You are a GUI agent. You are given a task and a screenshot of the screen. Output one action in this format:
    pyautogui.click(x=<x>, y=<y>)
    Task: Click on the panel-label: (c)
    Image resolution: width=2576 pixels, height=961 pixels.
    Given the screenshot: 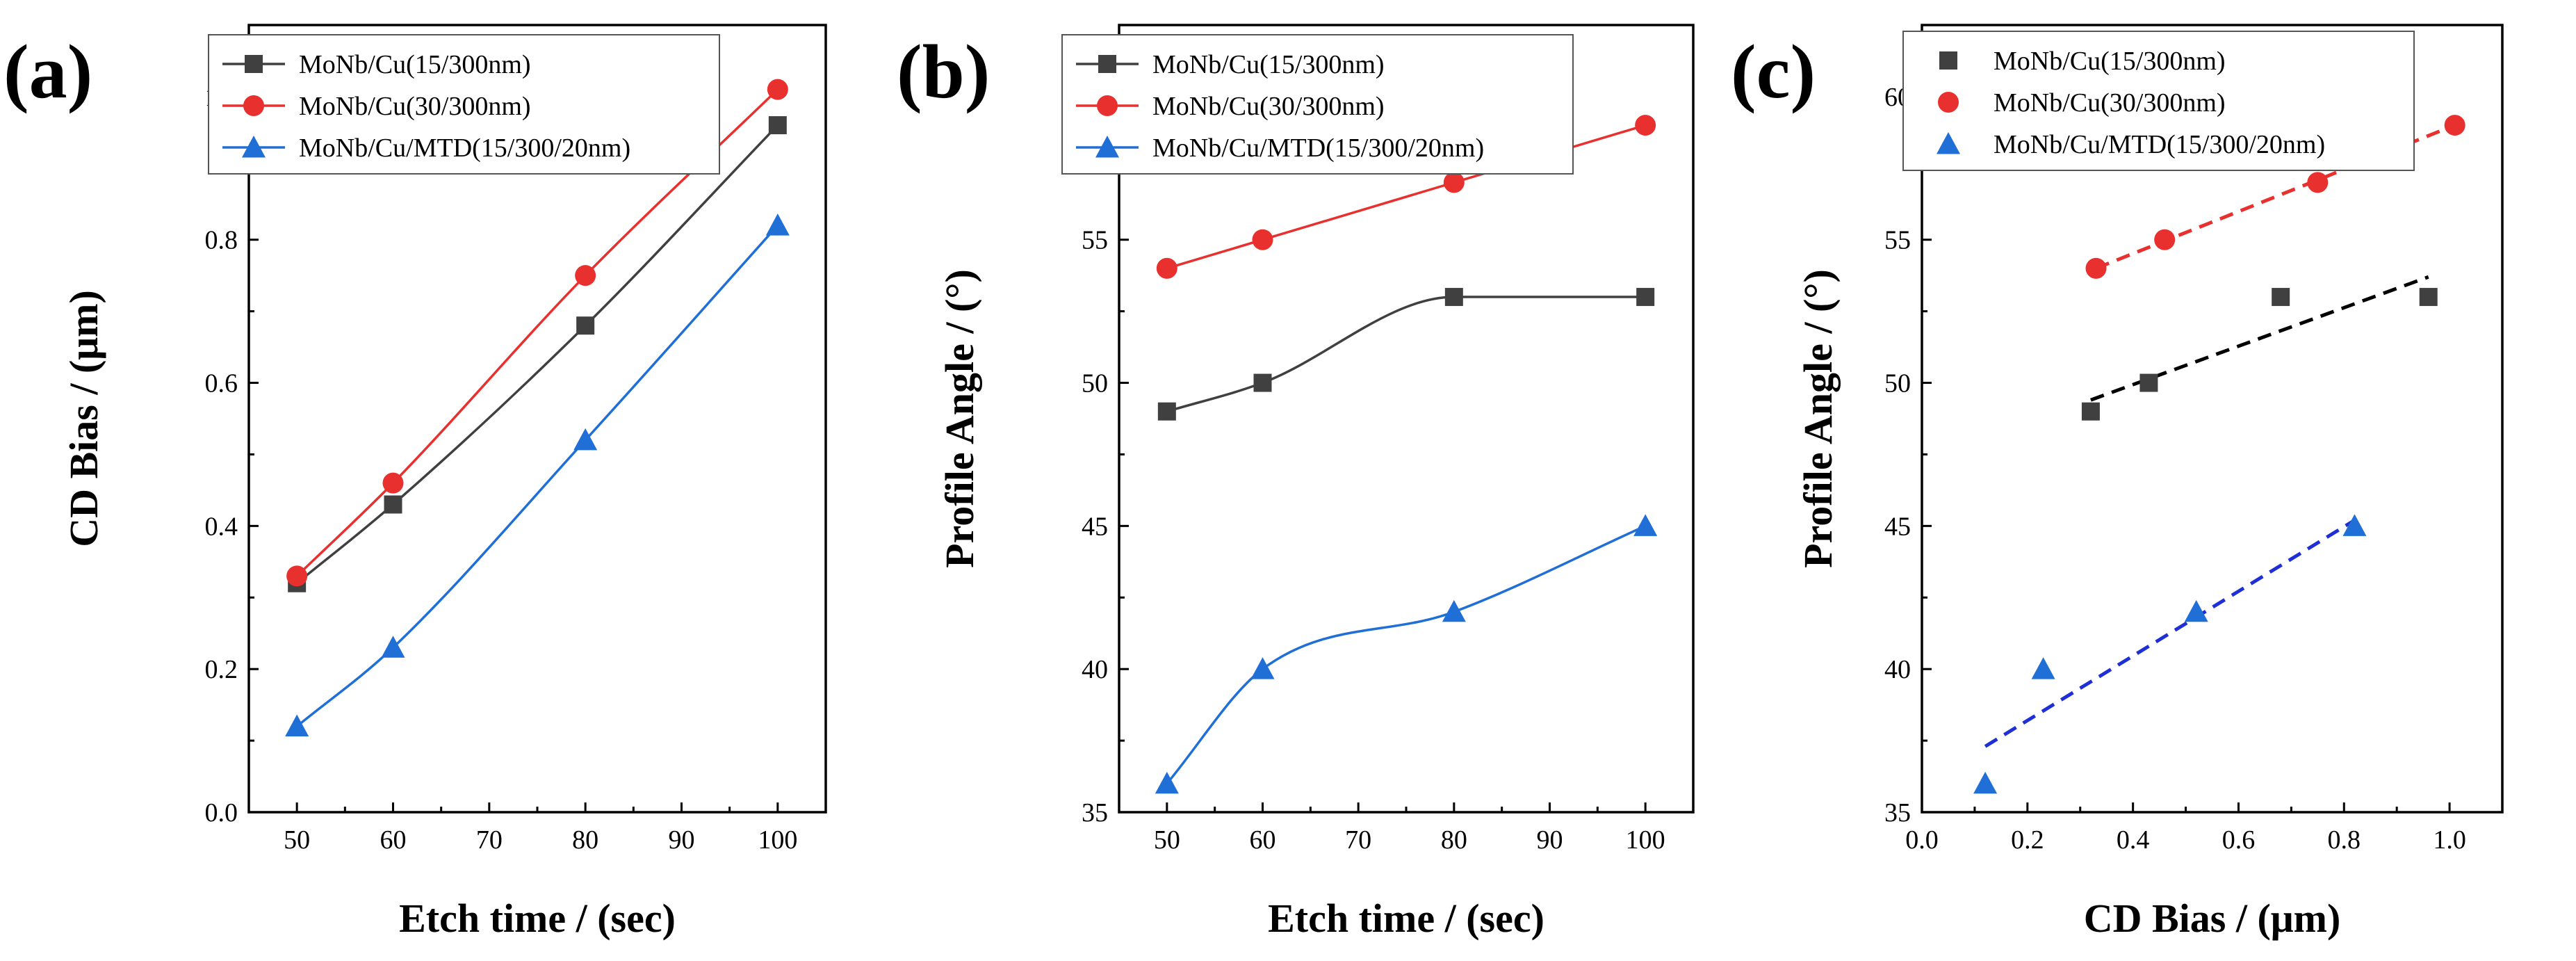 What is the action you would take?
    pyautogui.click(x=1773, y=71)
    